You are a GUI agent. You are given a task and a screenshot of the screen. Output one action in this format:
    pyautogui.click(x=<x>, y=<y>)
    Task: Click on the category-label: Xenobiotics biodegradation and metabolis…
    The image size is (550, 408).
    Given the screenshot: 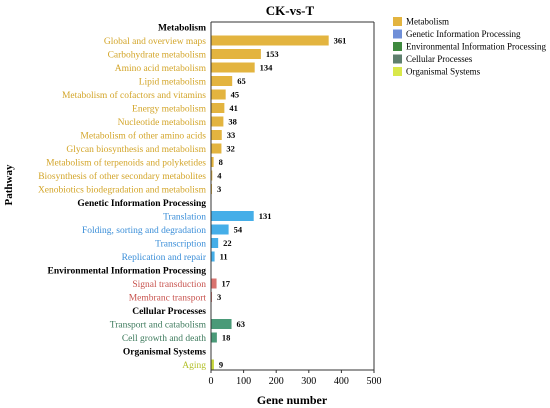 What is the action you would take?
    pyautogui.click(x=122, y=191)
    